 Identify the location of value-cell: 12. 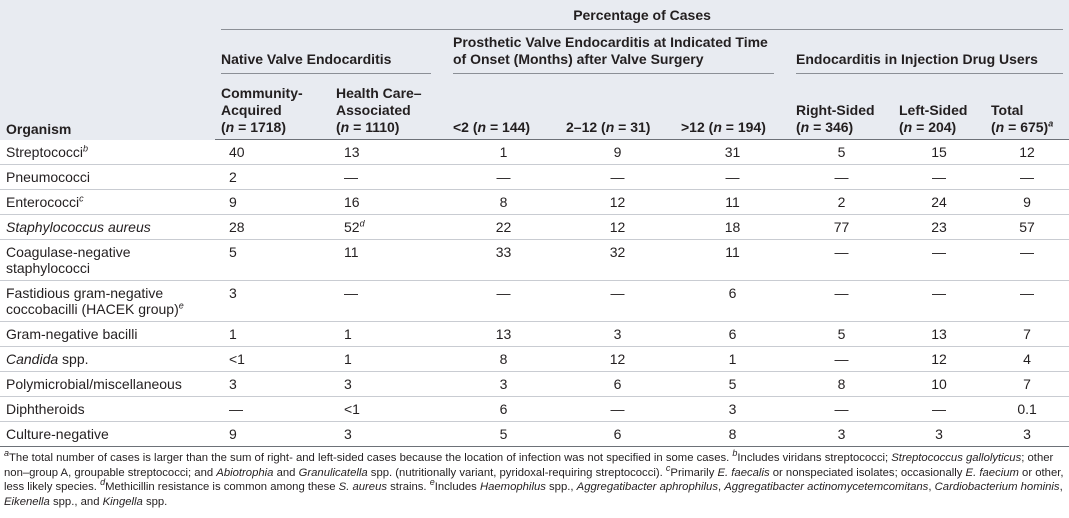
(617, 359).